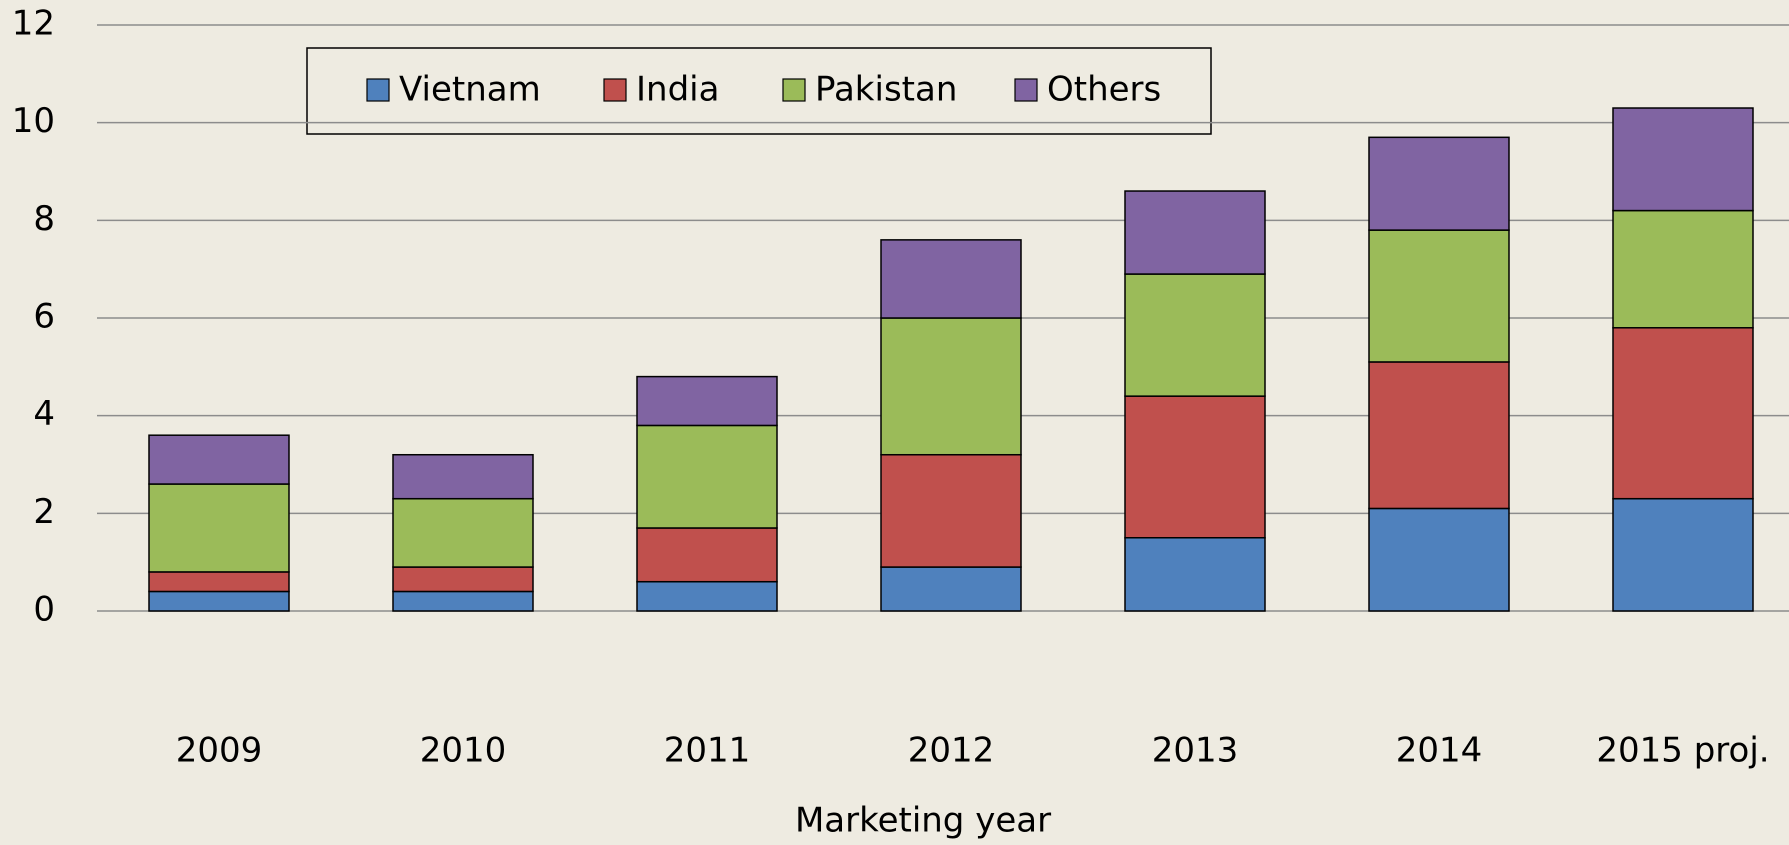 The image size is (1789, 845). I want to click on x-axis-title: Marketing year, so click(923, 821).